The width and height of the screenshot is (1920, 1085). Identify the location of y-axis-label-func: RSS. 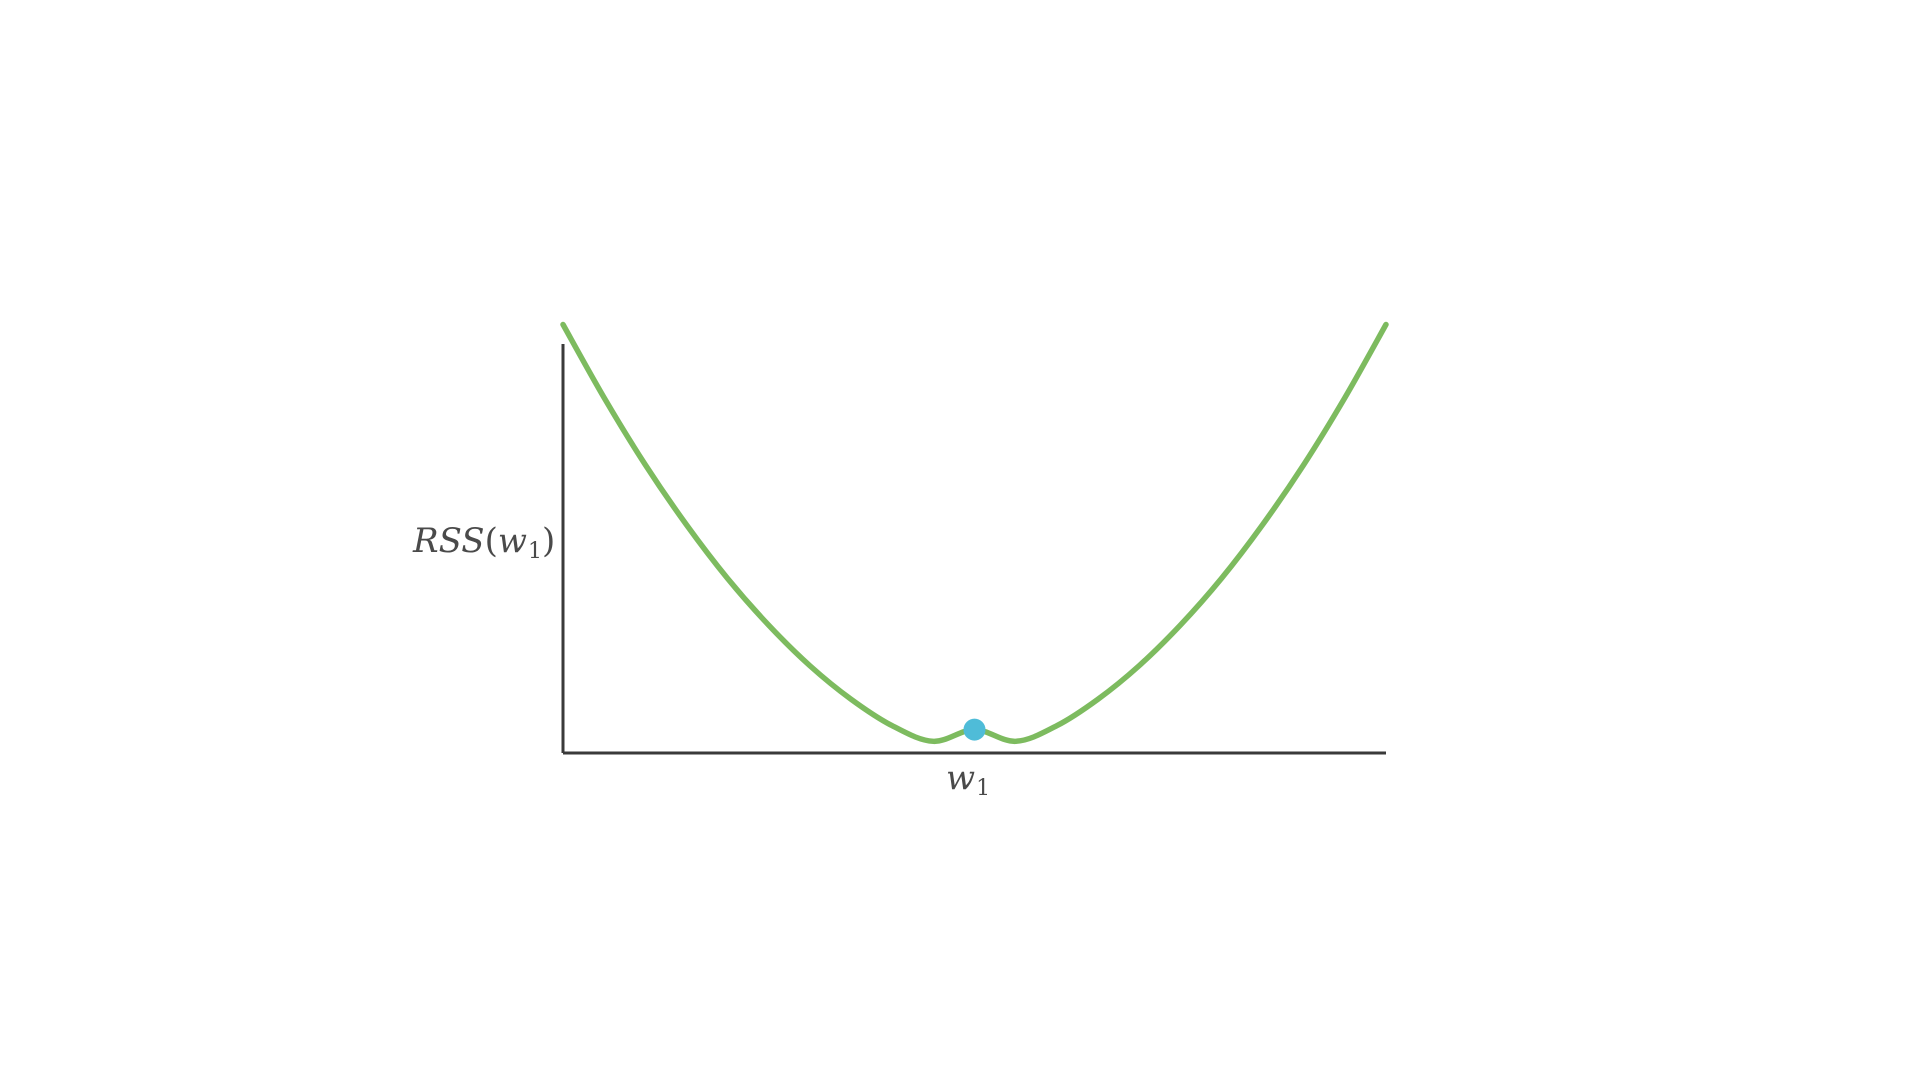
(449, 541).